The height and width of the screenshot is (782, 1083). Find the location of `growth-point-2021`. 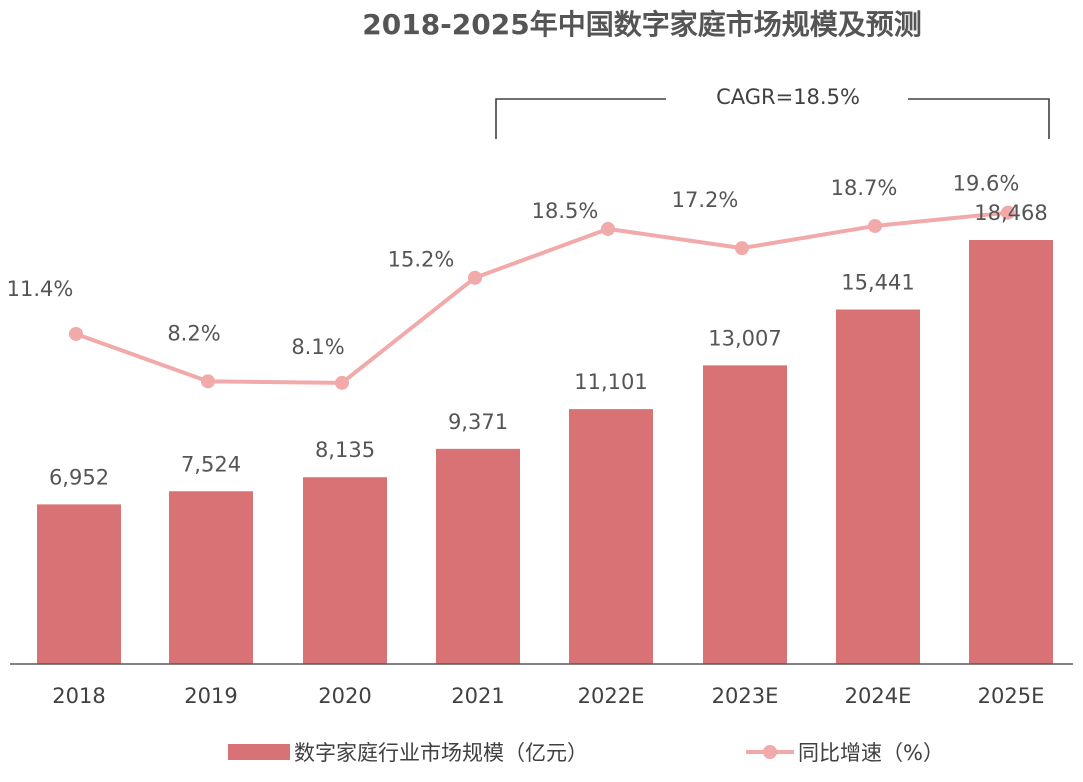

growth-point-2021 is located at coordinates (475, 277).